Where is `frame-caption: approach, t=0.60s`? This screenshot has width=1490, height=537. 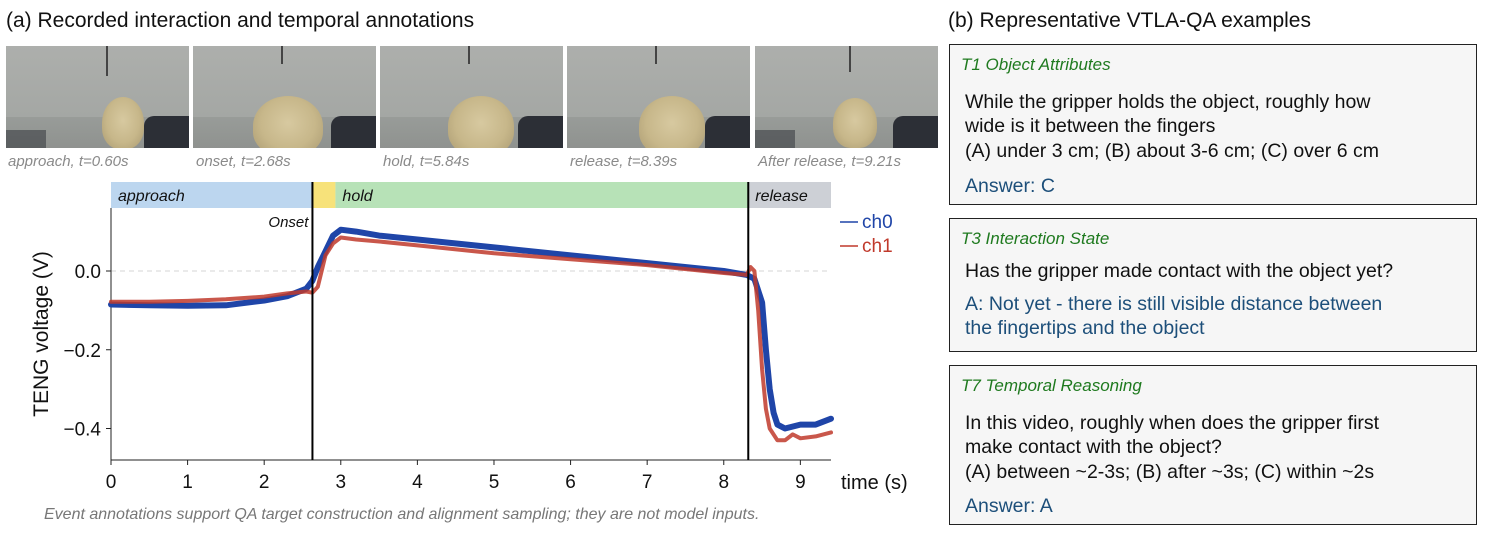
frame-caption: approach, t=0.60s is located at coordinates (68, 161).